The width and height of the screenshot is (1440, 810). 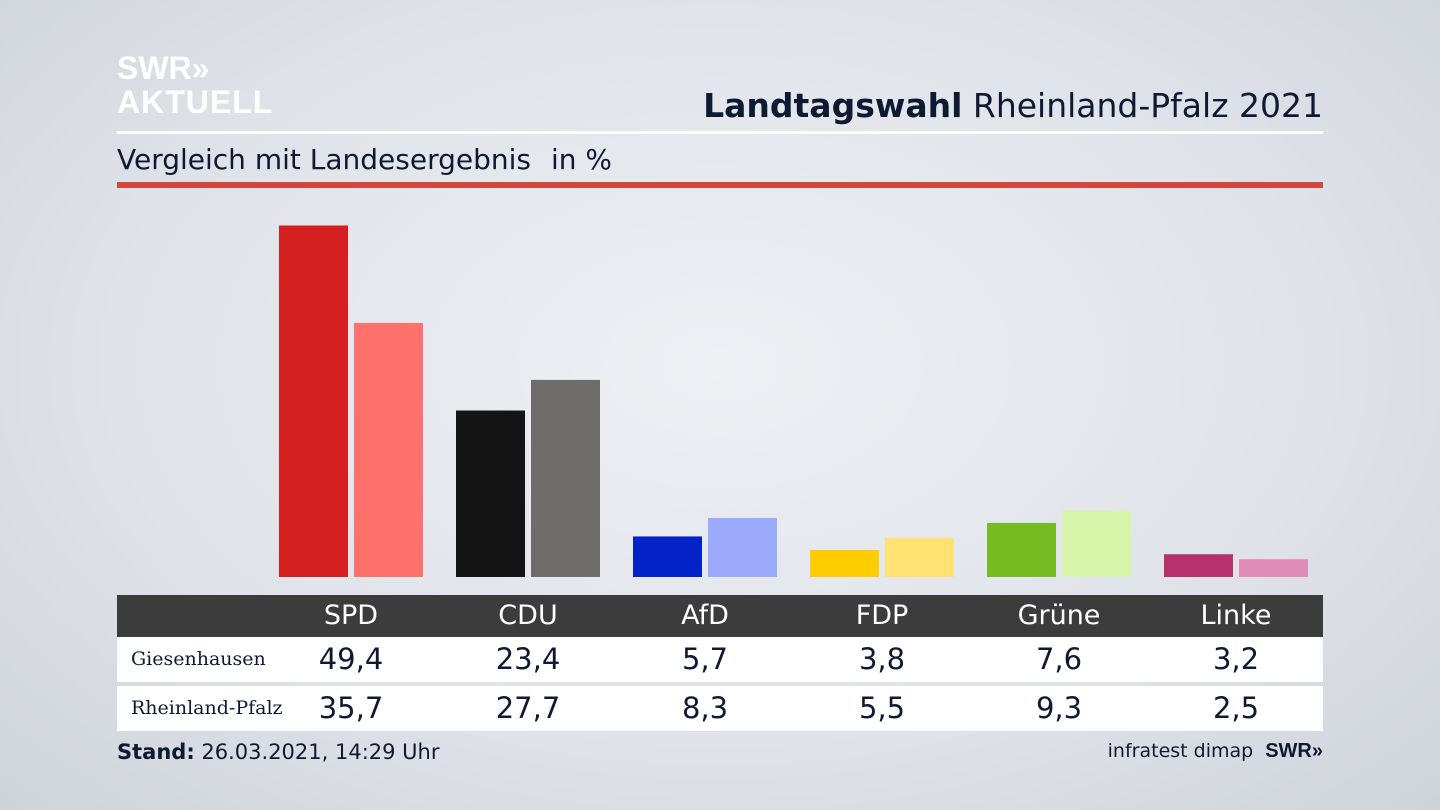 I want to click on table-header: SPD CDU AfD FDP Grüne Linke, so click(x=720, y=616).